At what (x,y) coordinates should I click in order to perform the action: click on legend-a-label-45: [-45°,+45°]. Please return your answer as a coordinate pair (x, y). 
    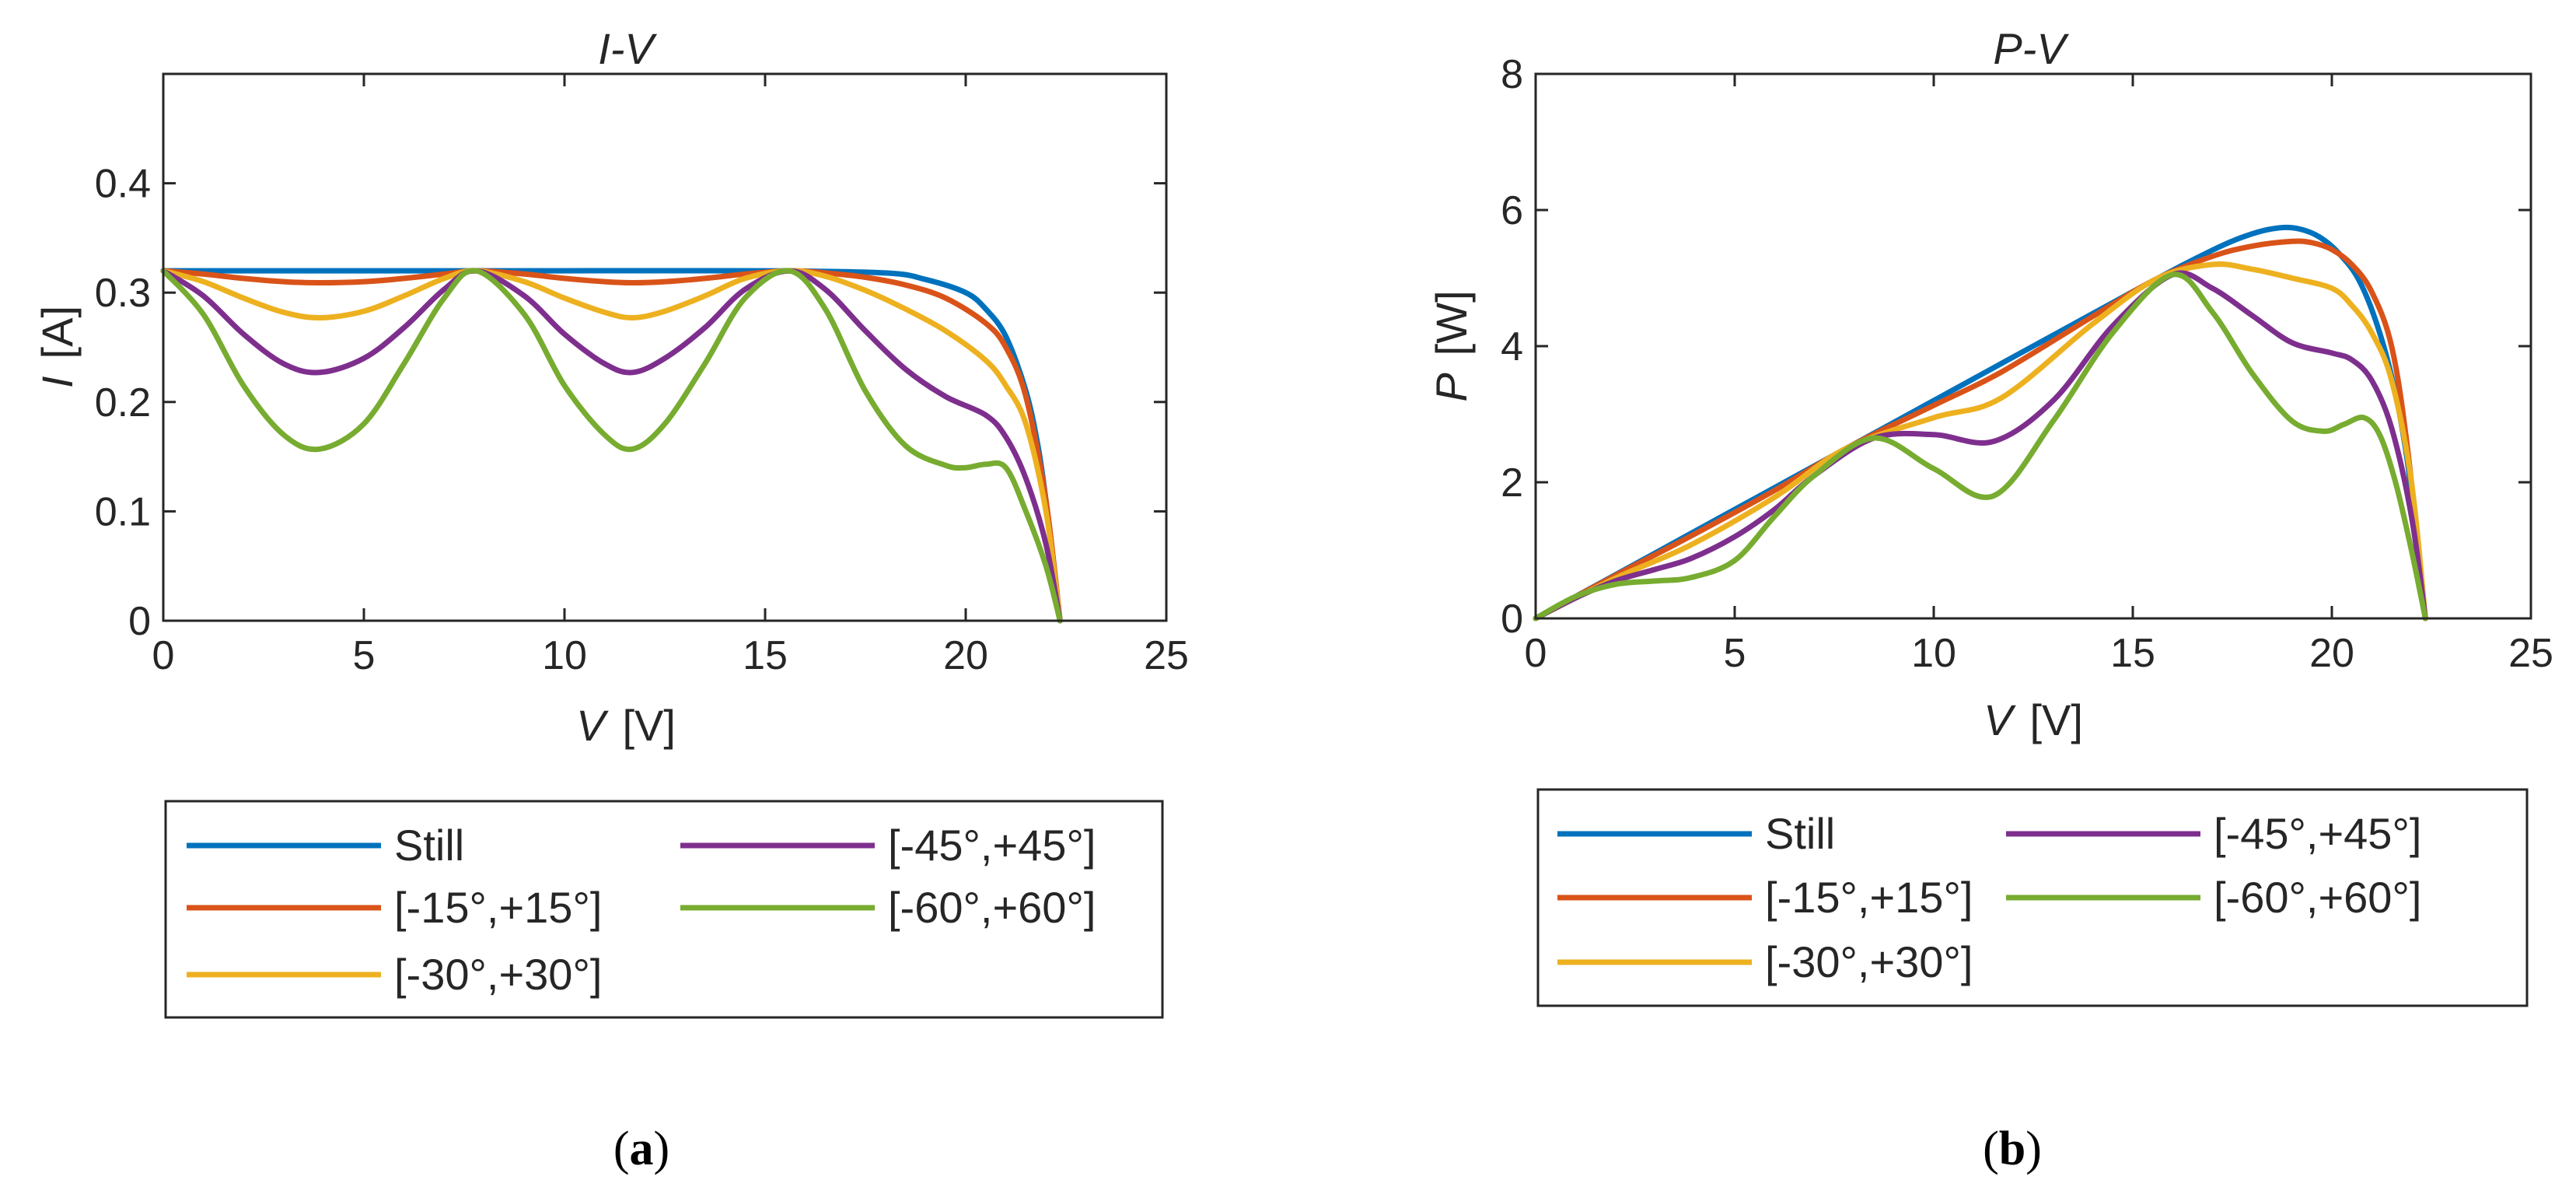
    Looking at the image, I should click on (992, 845).